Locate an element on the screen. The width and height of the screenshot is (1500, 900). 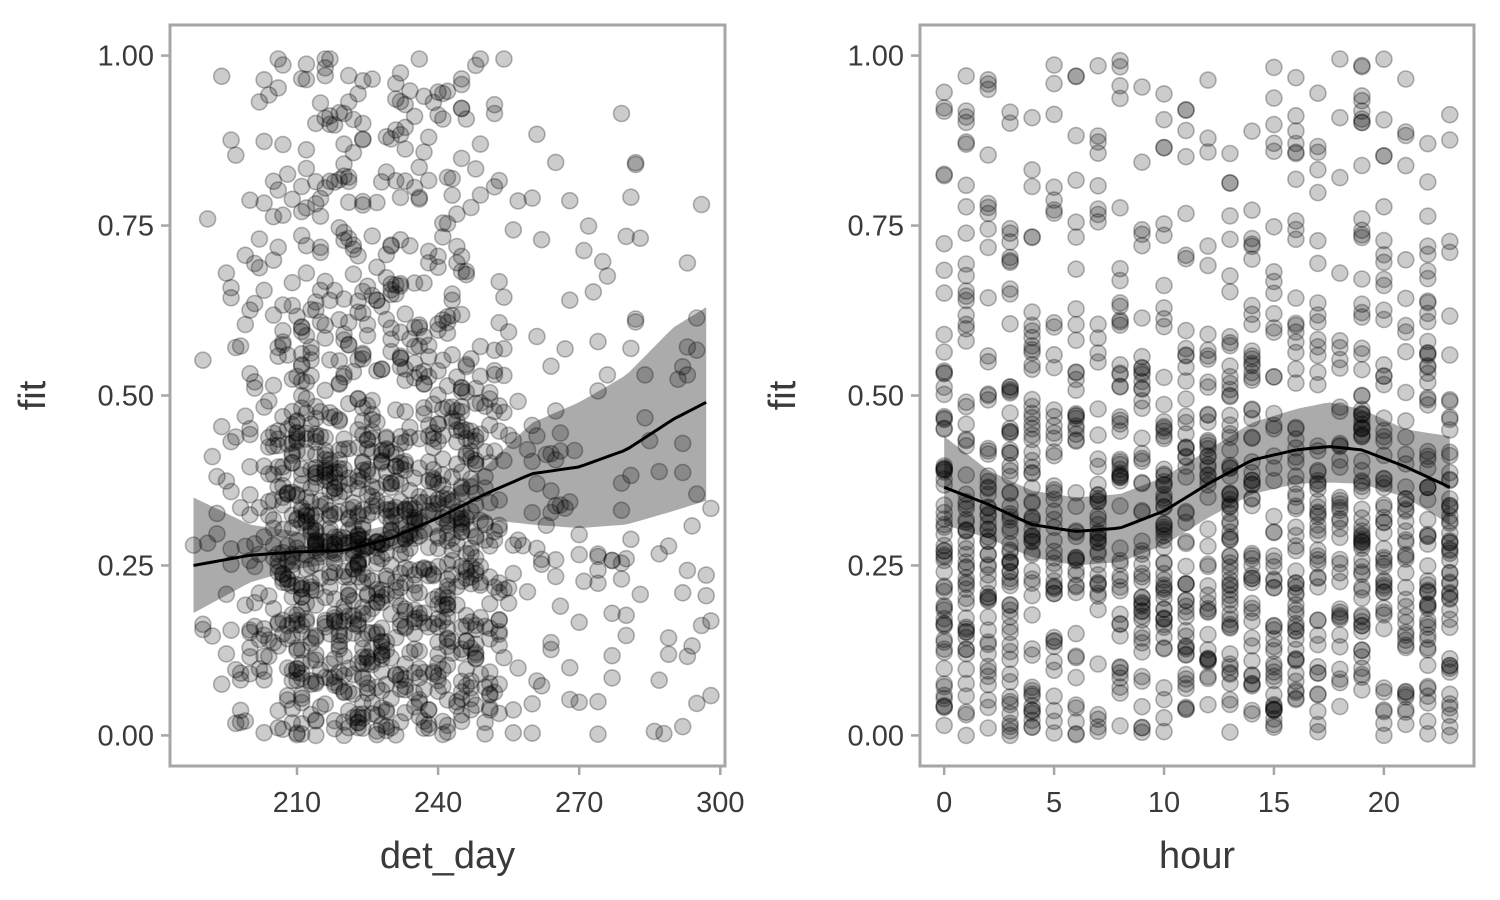
x-tick-label: 15 is located at coordinates (1274, 803).